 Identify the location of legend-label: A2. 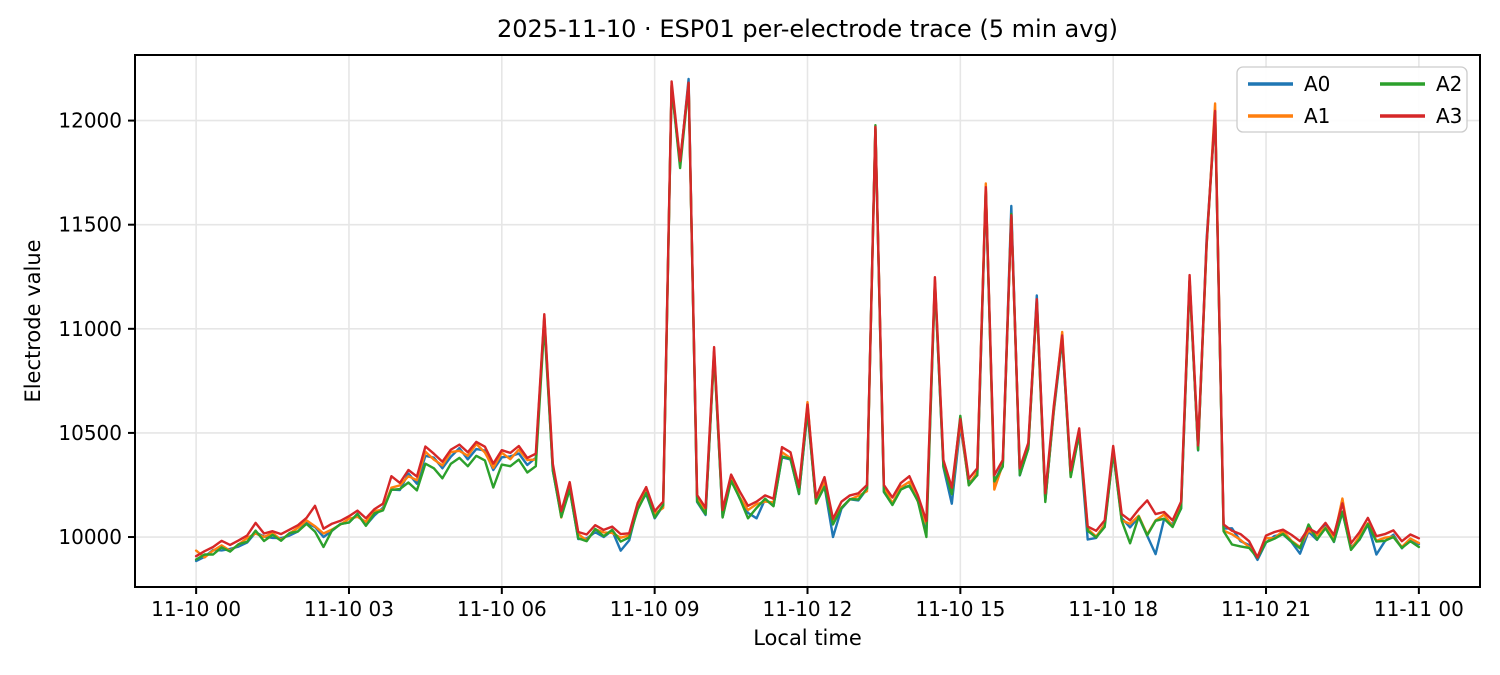
(1449, 84).